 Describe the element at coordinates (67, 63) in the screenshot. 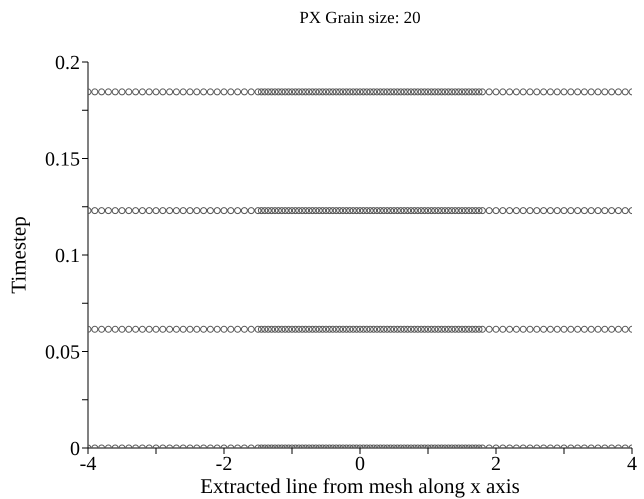

I see `y-tick-label: 0.2` at that location.